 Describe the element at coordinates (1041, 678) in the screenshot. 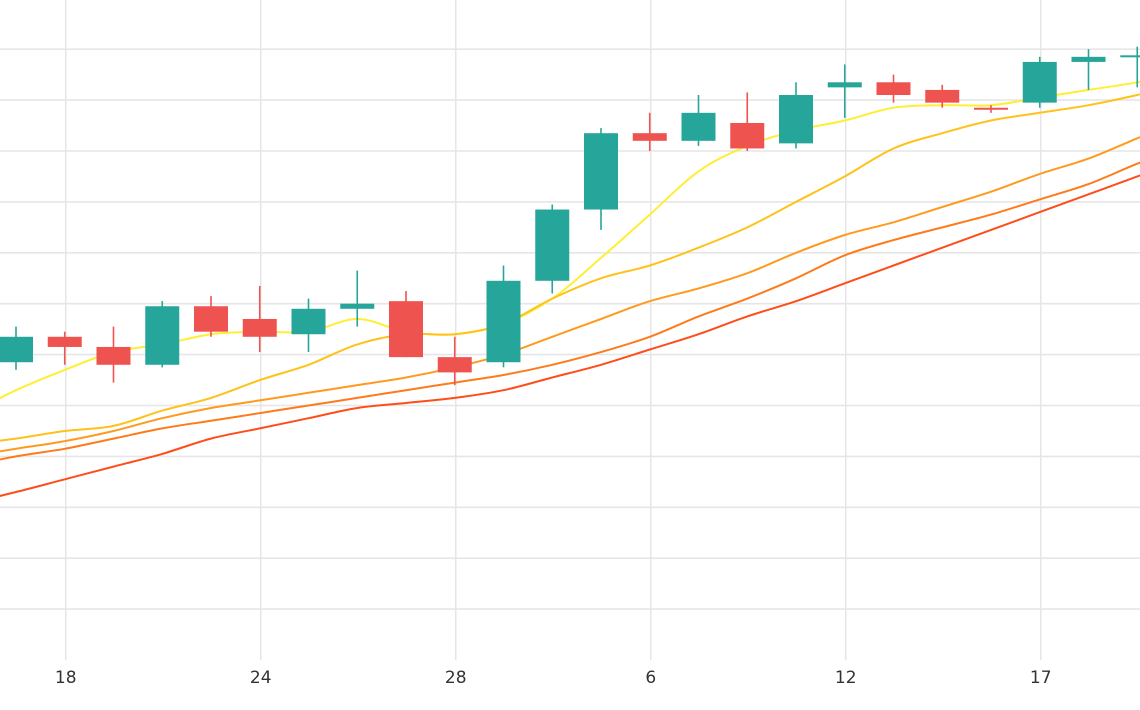

I see `x-tick-label: 17` at that location.